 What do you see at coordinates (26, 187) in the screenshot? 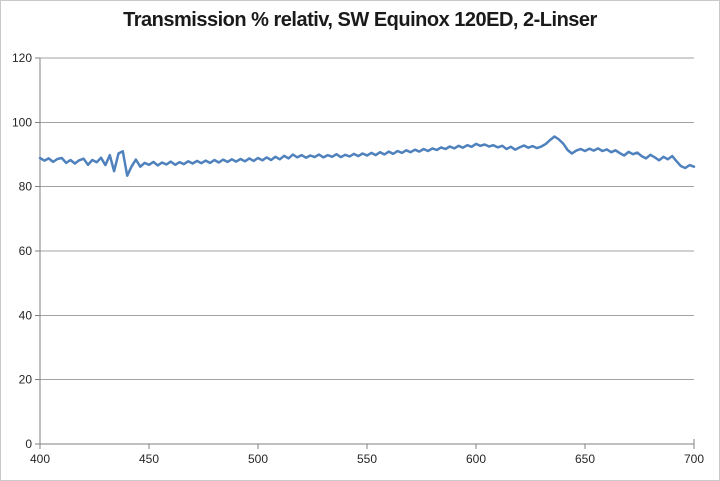
I see `y-tick-label: 80` at bounding box center [26, 187].